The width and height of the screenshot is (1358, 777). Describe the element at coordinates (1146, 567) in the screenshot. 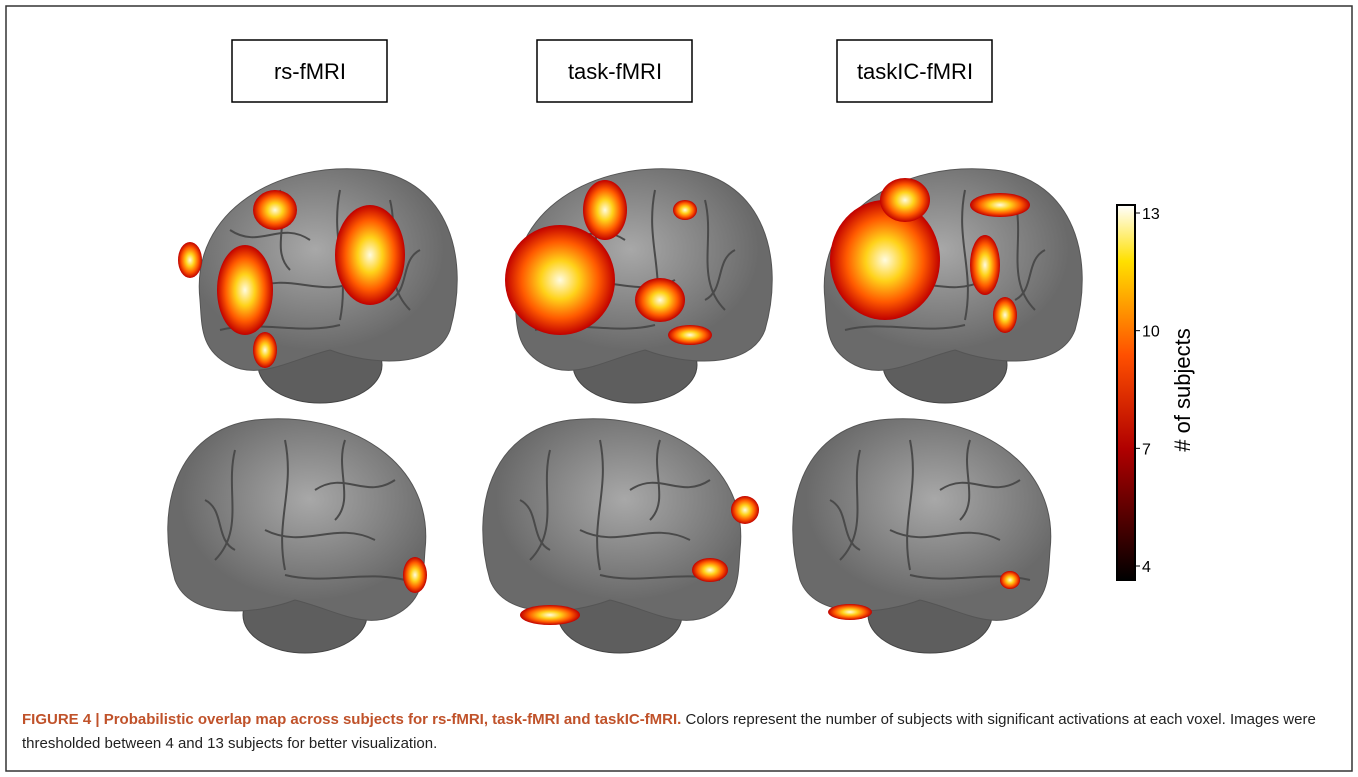

I see `colorbar-tick-label: 4` at that location.